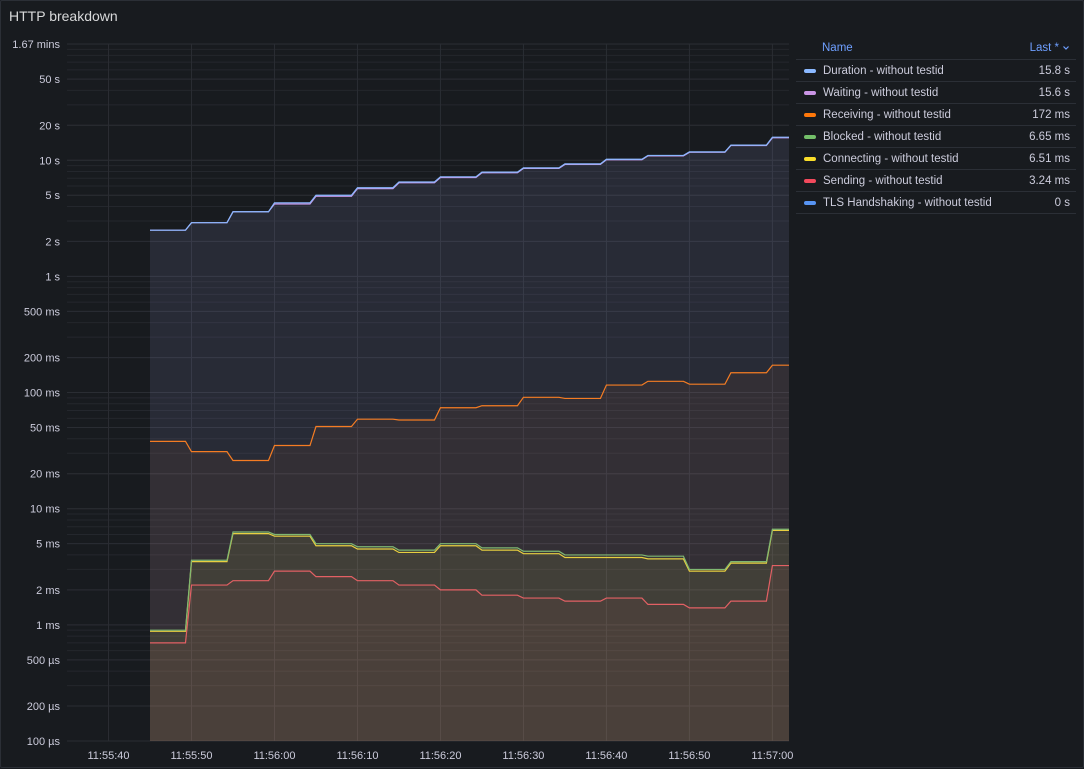 This screenshot has width=1084, height=769. I want to click on x-tick-label: 11:55:40, so click(108, 756).